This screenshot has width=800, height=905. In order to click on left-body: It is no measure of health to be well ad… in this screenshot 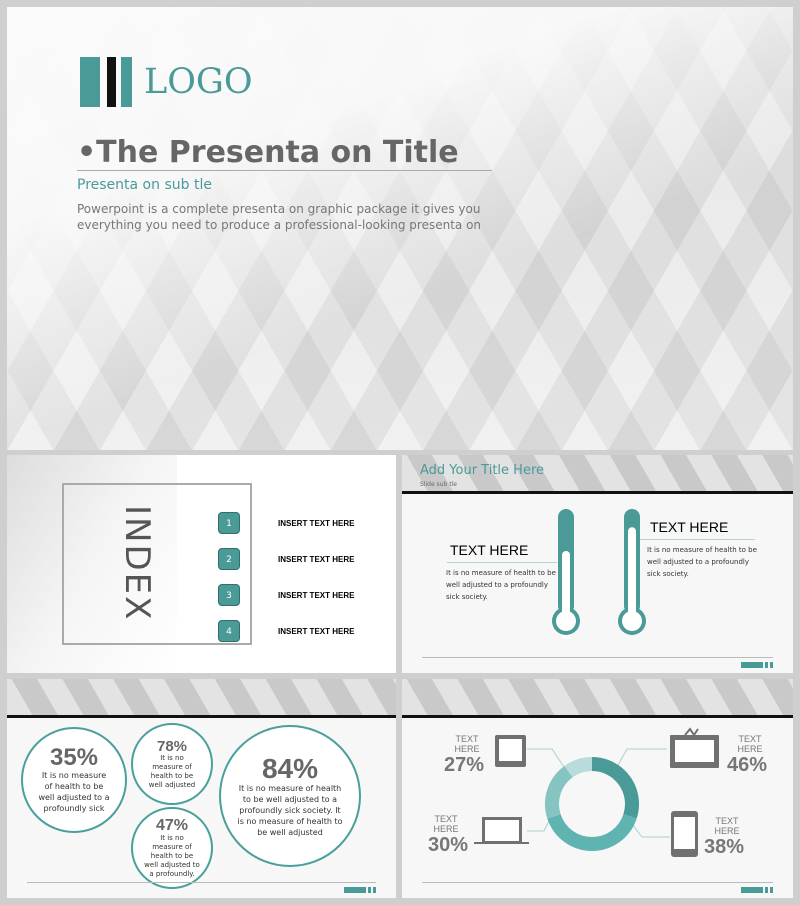, I will do `click(501, 585)`.